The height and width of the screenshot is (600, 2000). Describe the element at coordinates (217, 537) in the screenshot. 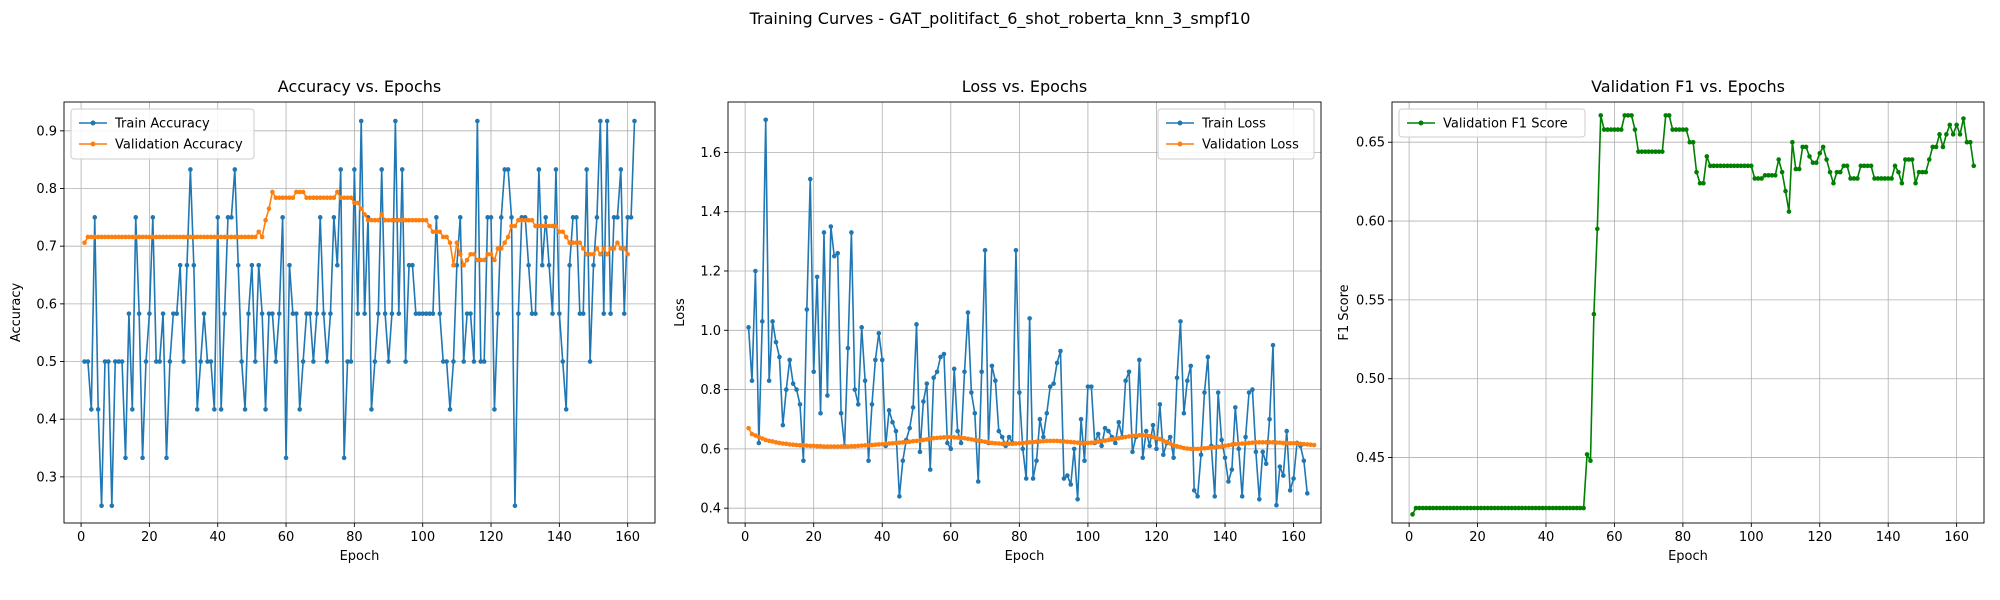

I see `x-tick-label: 40` at that location.